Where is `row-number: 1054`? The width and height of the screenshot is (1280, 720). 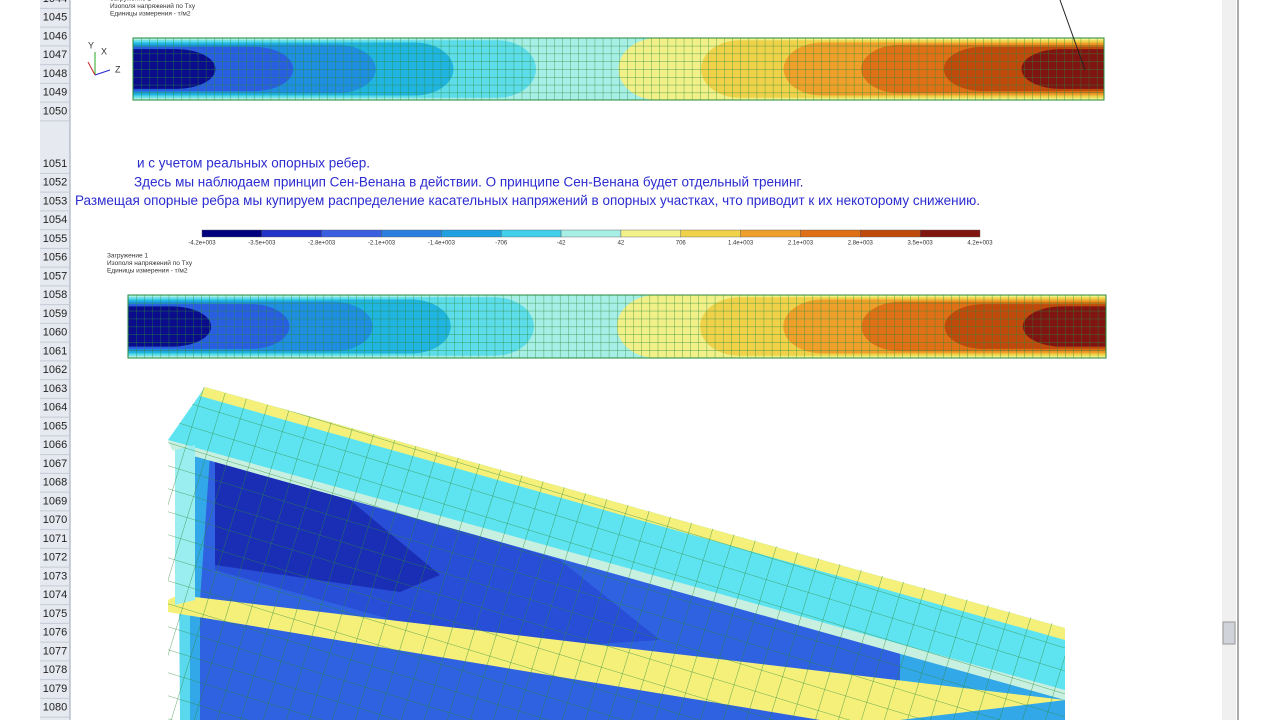 row-number: 1054 is located at coordinates (55, 220).